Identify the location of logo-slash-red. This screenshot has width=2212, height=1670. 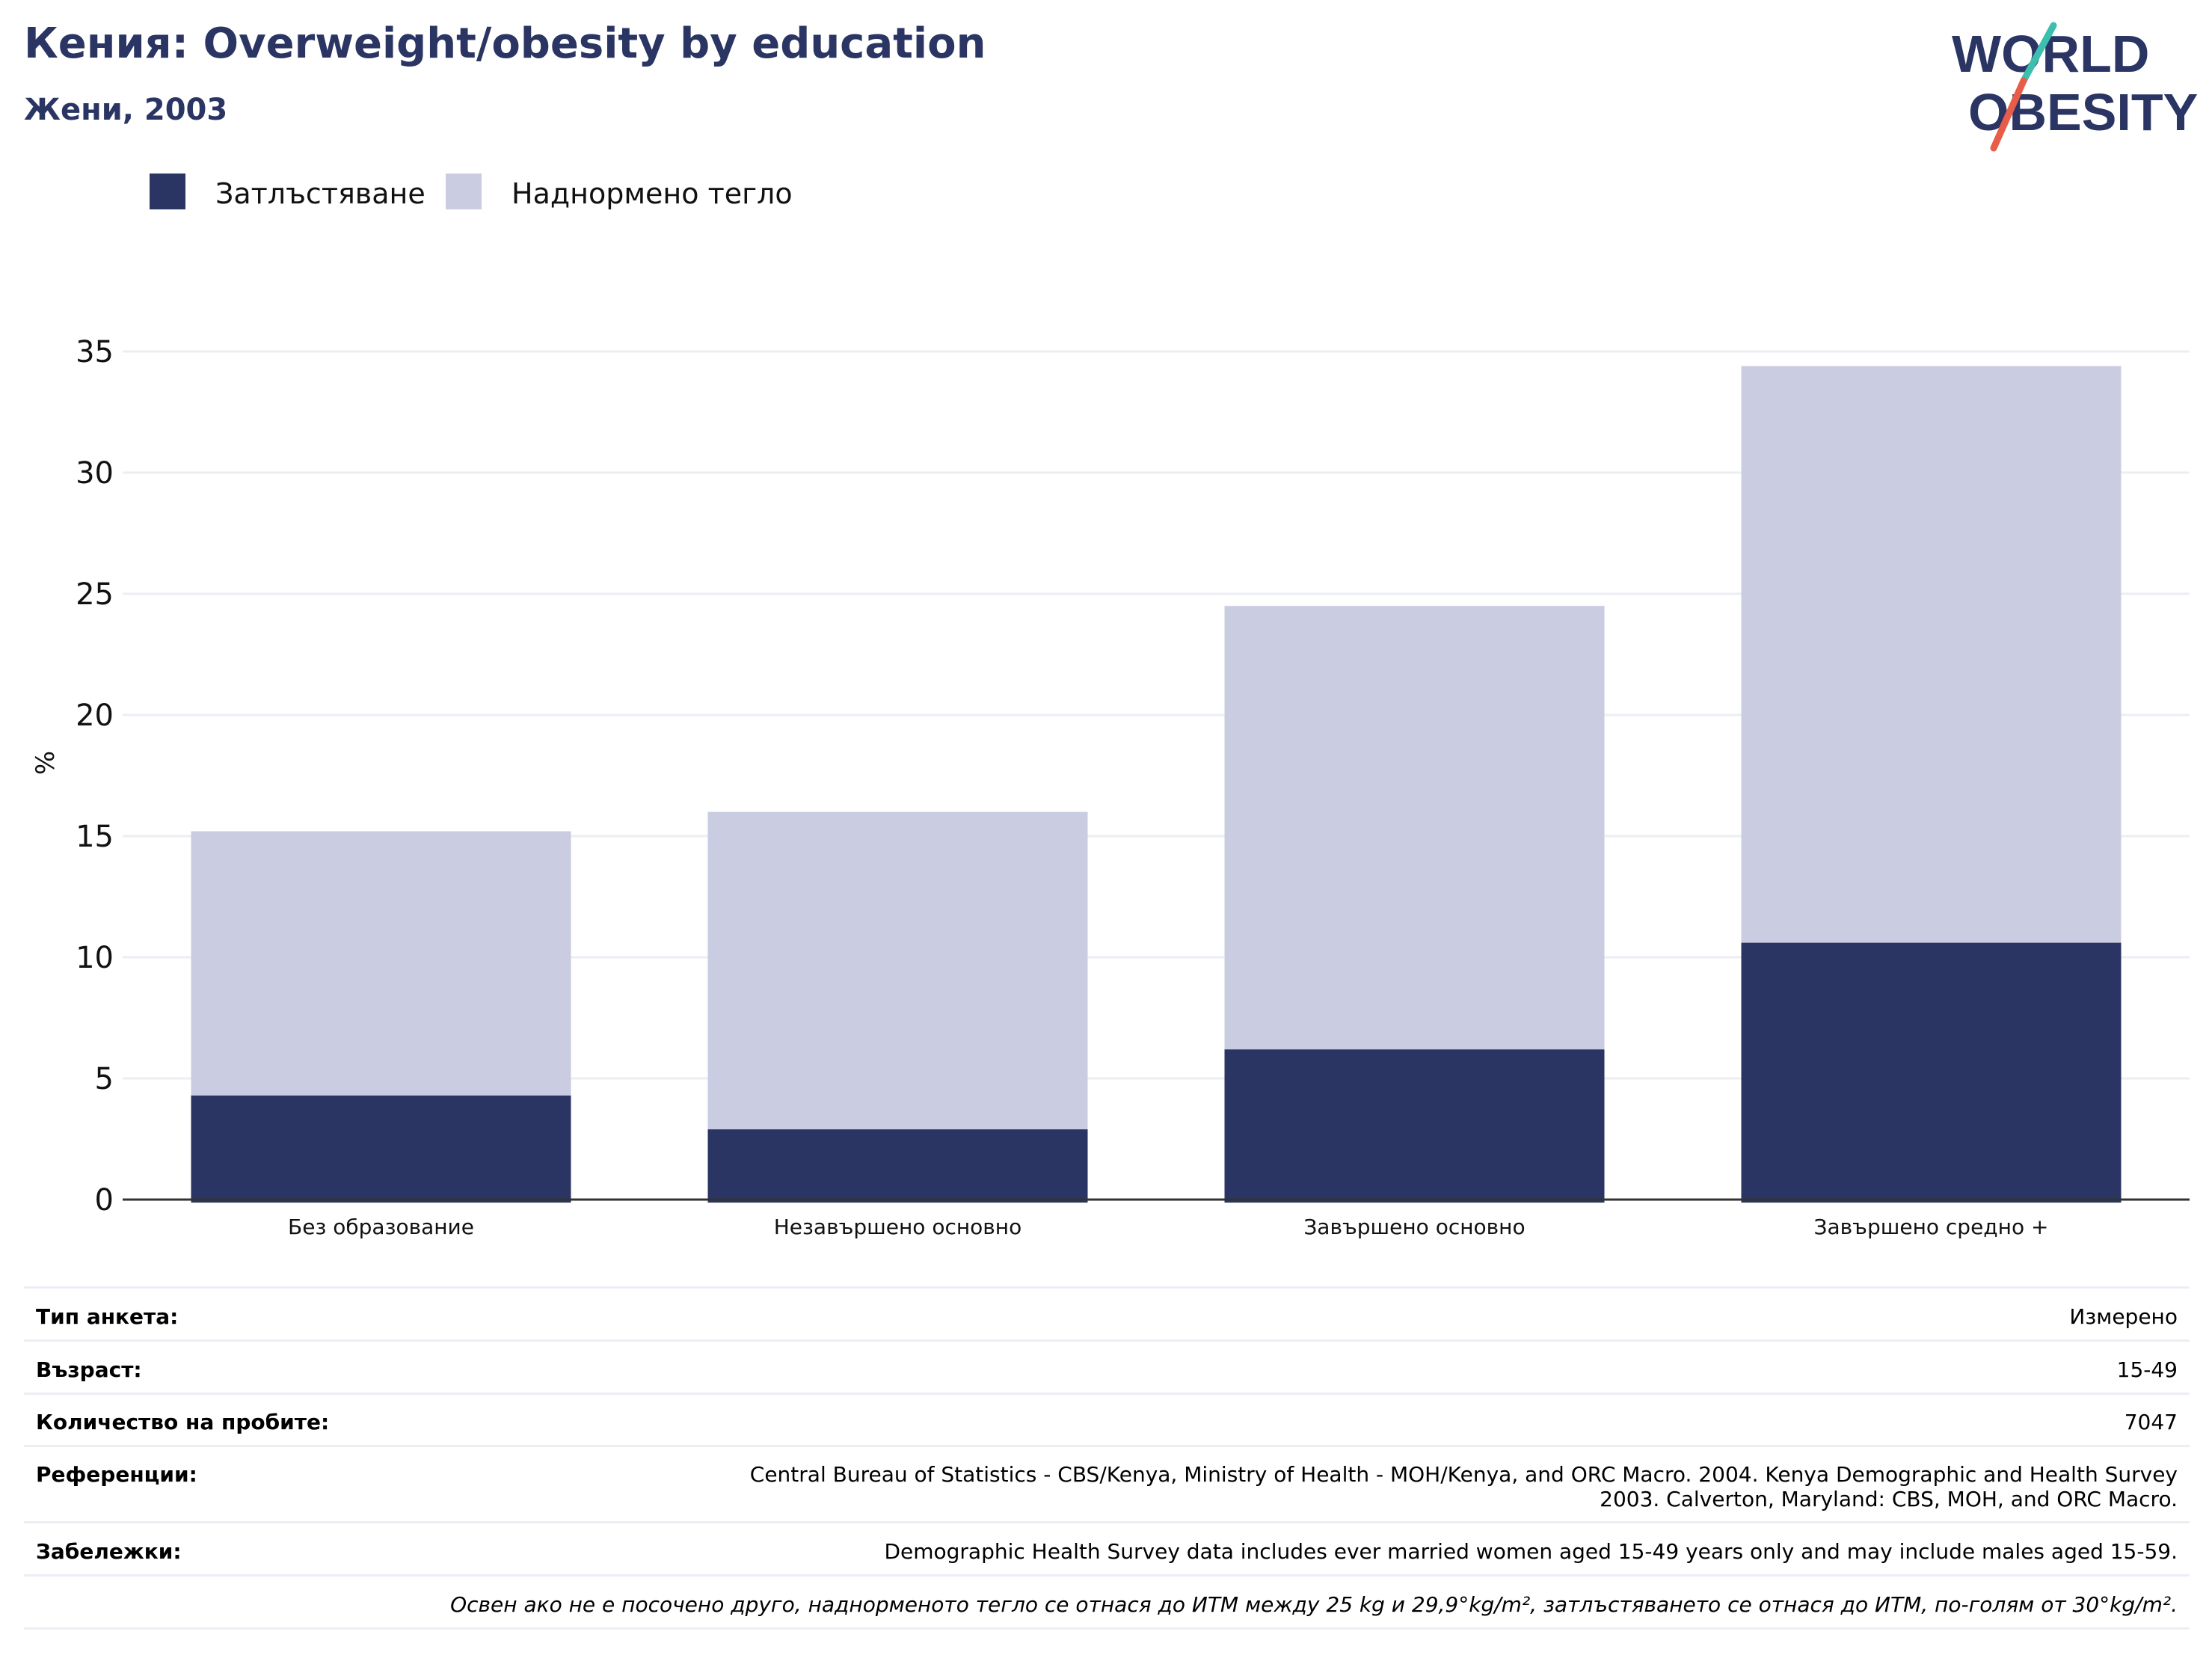
(2008, 114).